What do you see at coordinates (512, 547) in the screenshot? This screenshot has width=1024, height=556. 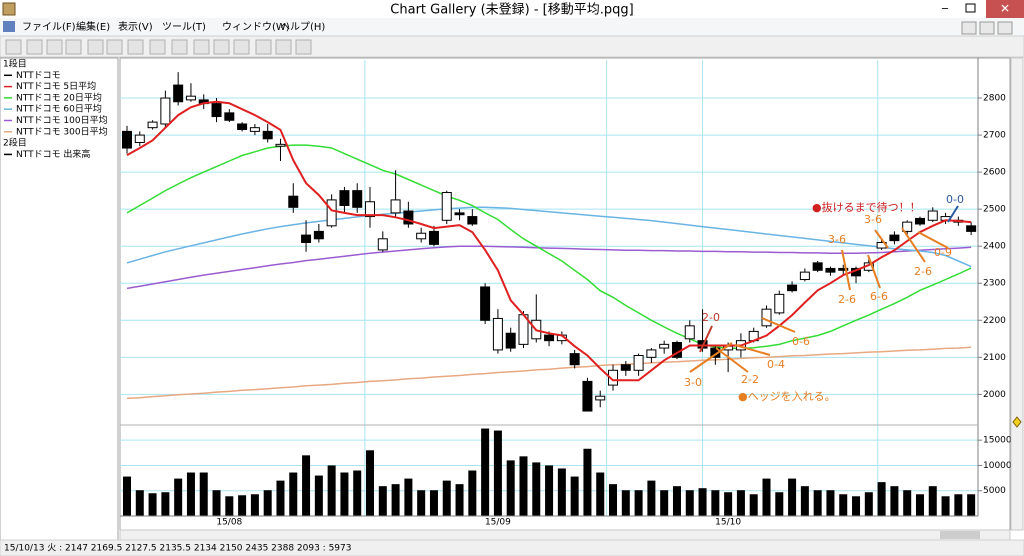 I see `status-bar` at bounding box center [512, 547].